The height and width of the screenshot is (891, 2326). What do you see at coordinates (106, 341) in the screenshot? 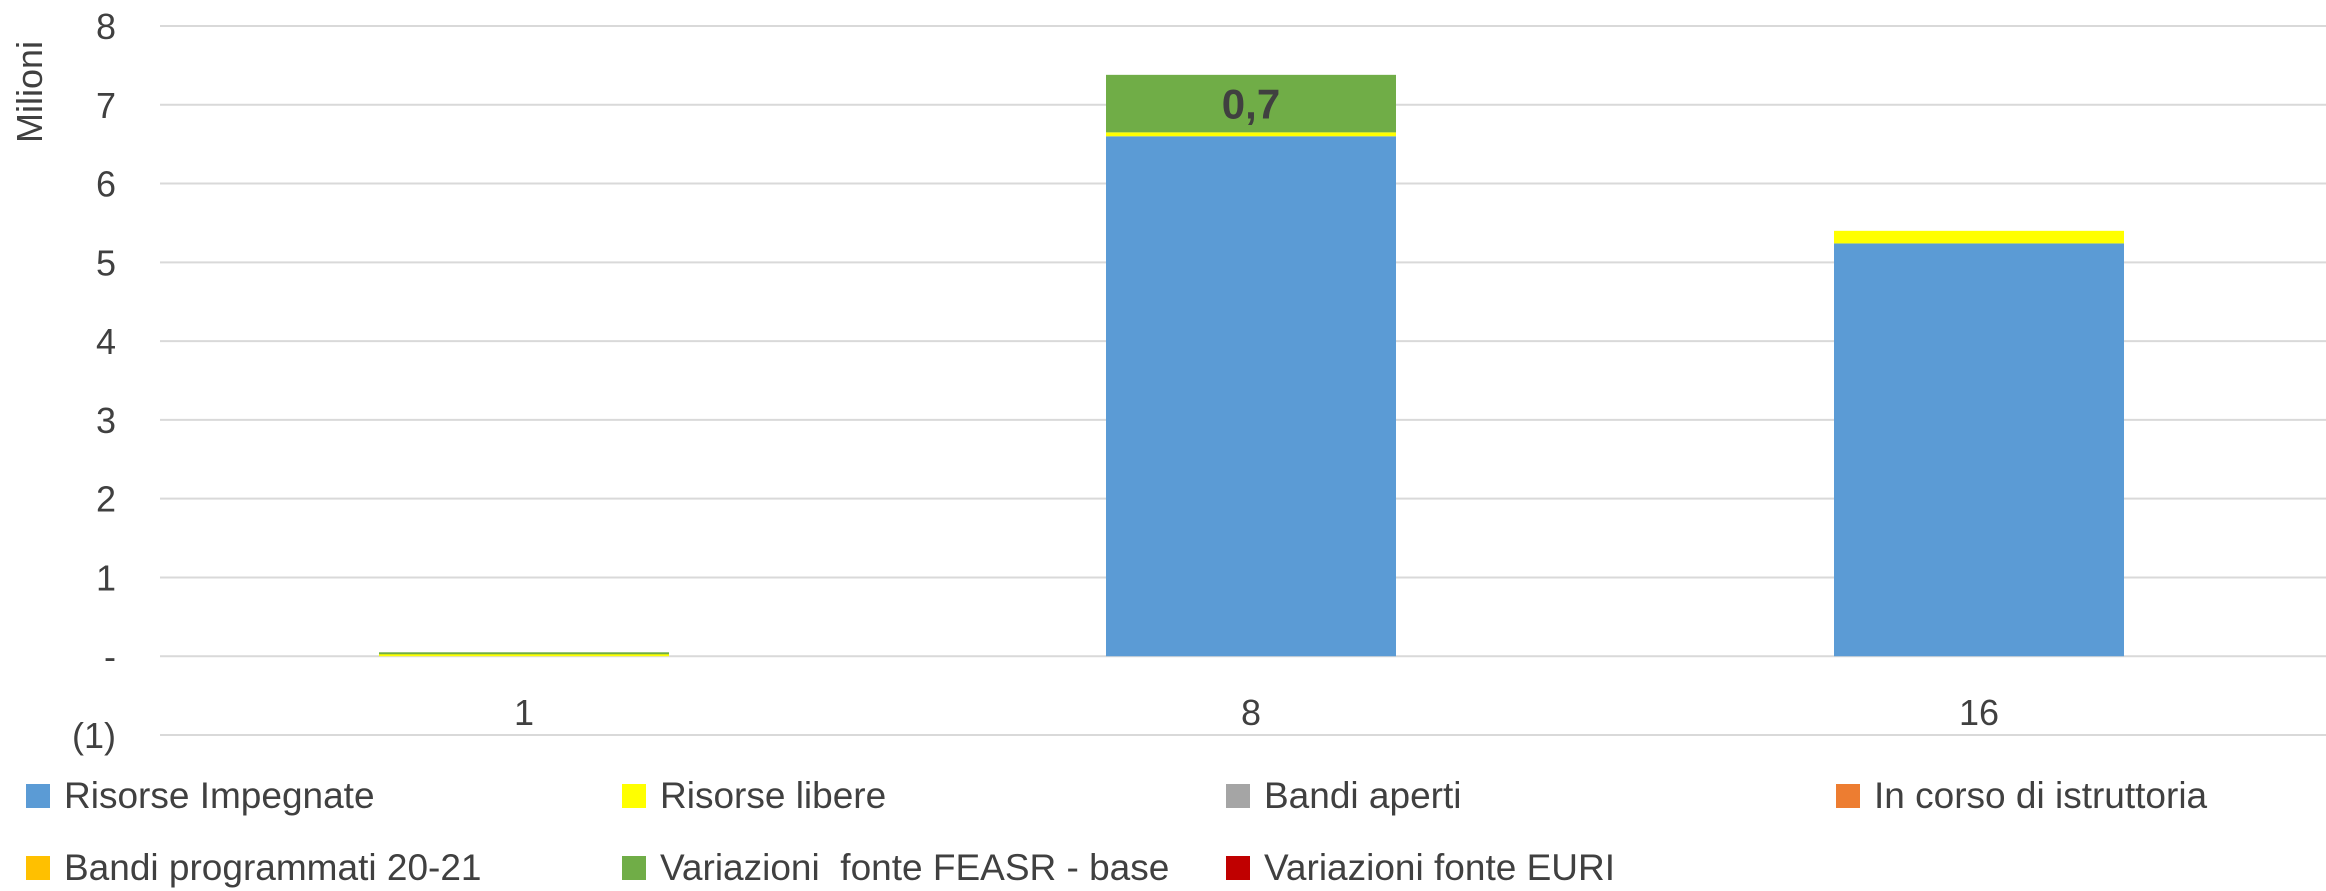
I see `y-tick-label: 4` at bounding box center [106, 341].